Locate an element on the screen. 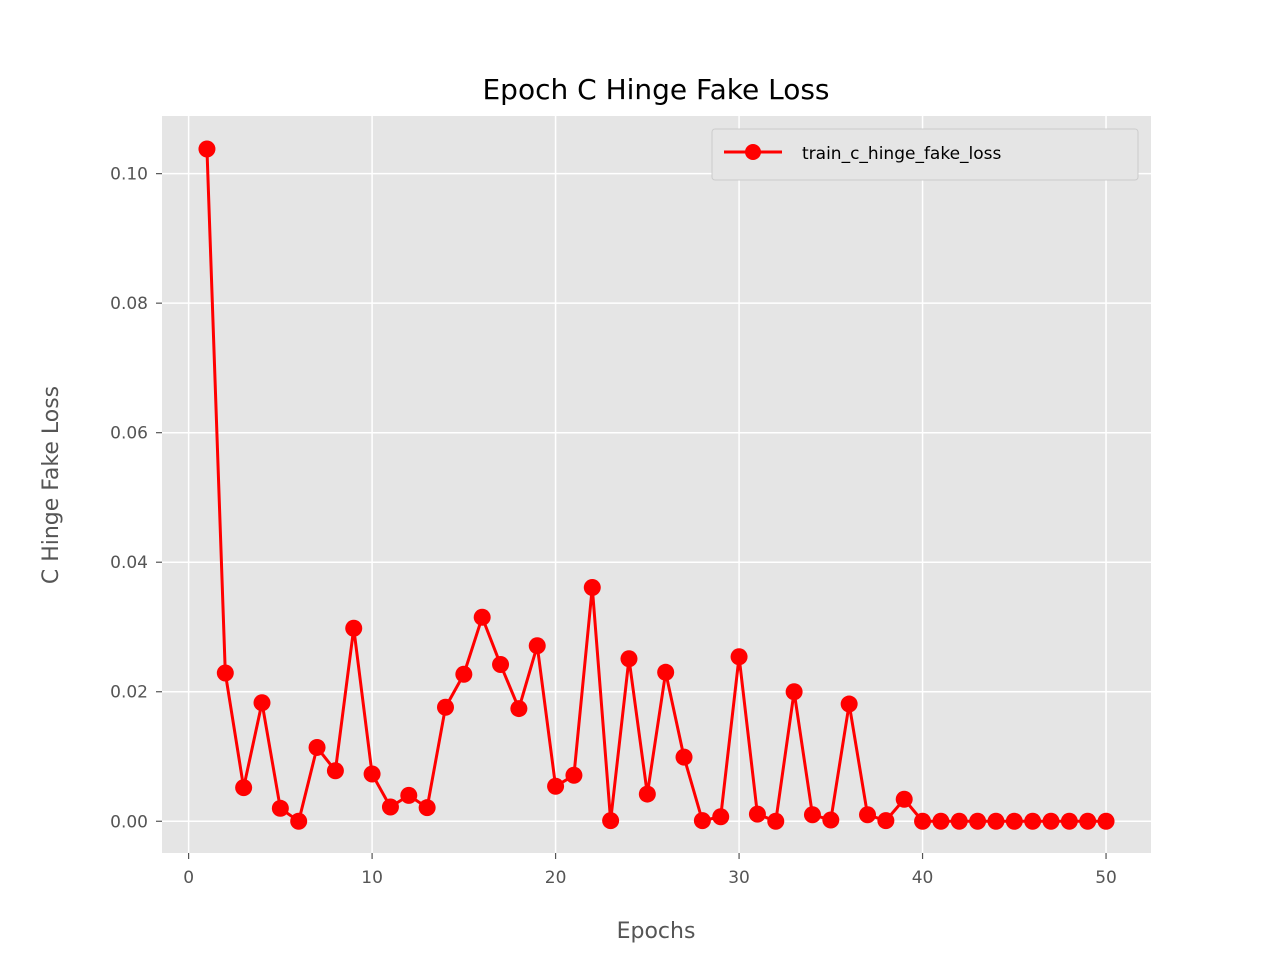 Image resolution: width=1280 pixels, height=960 pixels. x-tick-label: 40 is located at coordinates (923, 878).